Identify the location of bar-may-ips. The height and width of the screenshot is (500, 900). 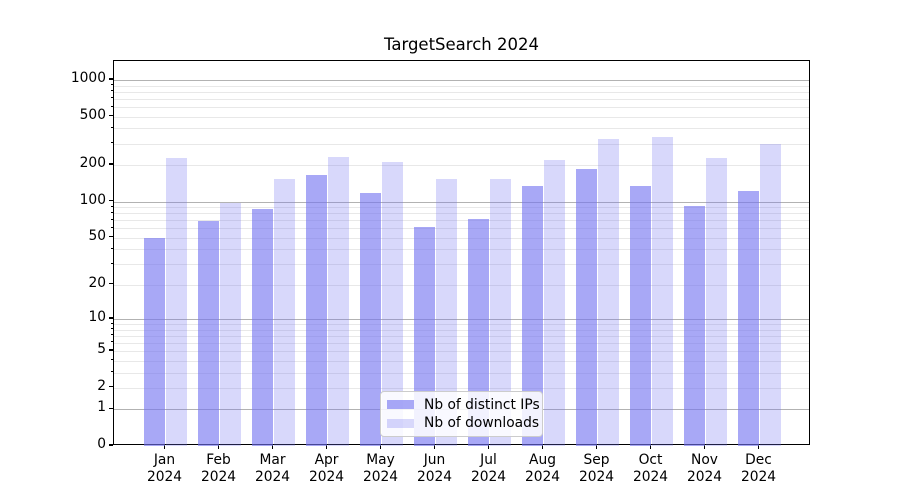
(370, 319).